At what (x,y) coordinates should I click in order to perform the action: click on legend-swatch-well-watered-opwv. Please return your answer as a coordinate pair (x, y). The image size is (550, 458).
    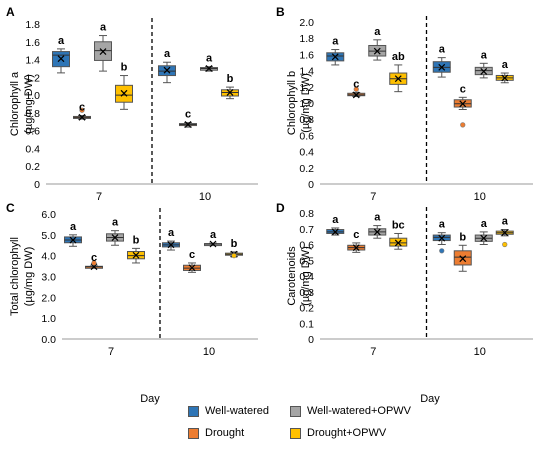
    Looking at the image, I should click on (295, 411).